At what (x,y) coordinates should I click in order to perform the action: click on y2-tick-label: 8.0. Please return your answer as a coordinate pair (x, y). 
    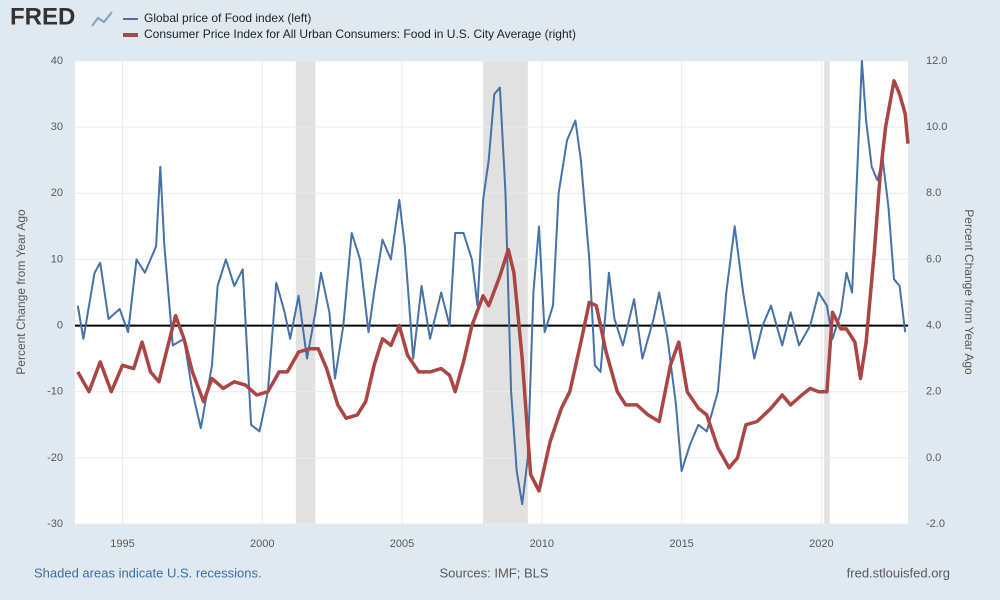
    Looking at the image, I should click on (933, 193).